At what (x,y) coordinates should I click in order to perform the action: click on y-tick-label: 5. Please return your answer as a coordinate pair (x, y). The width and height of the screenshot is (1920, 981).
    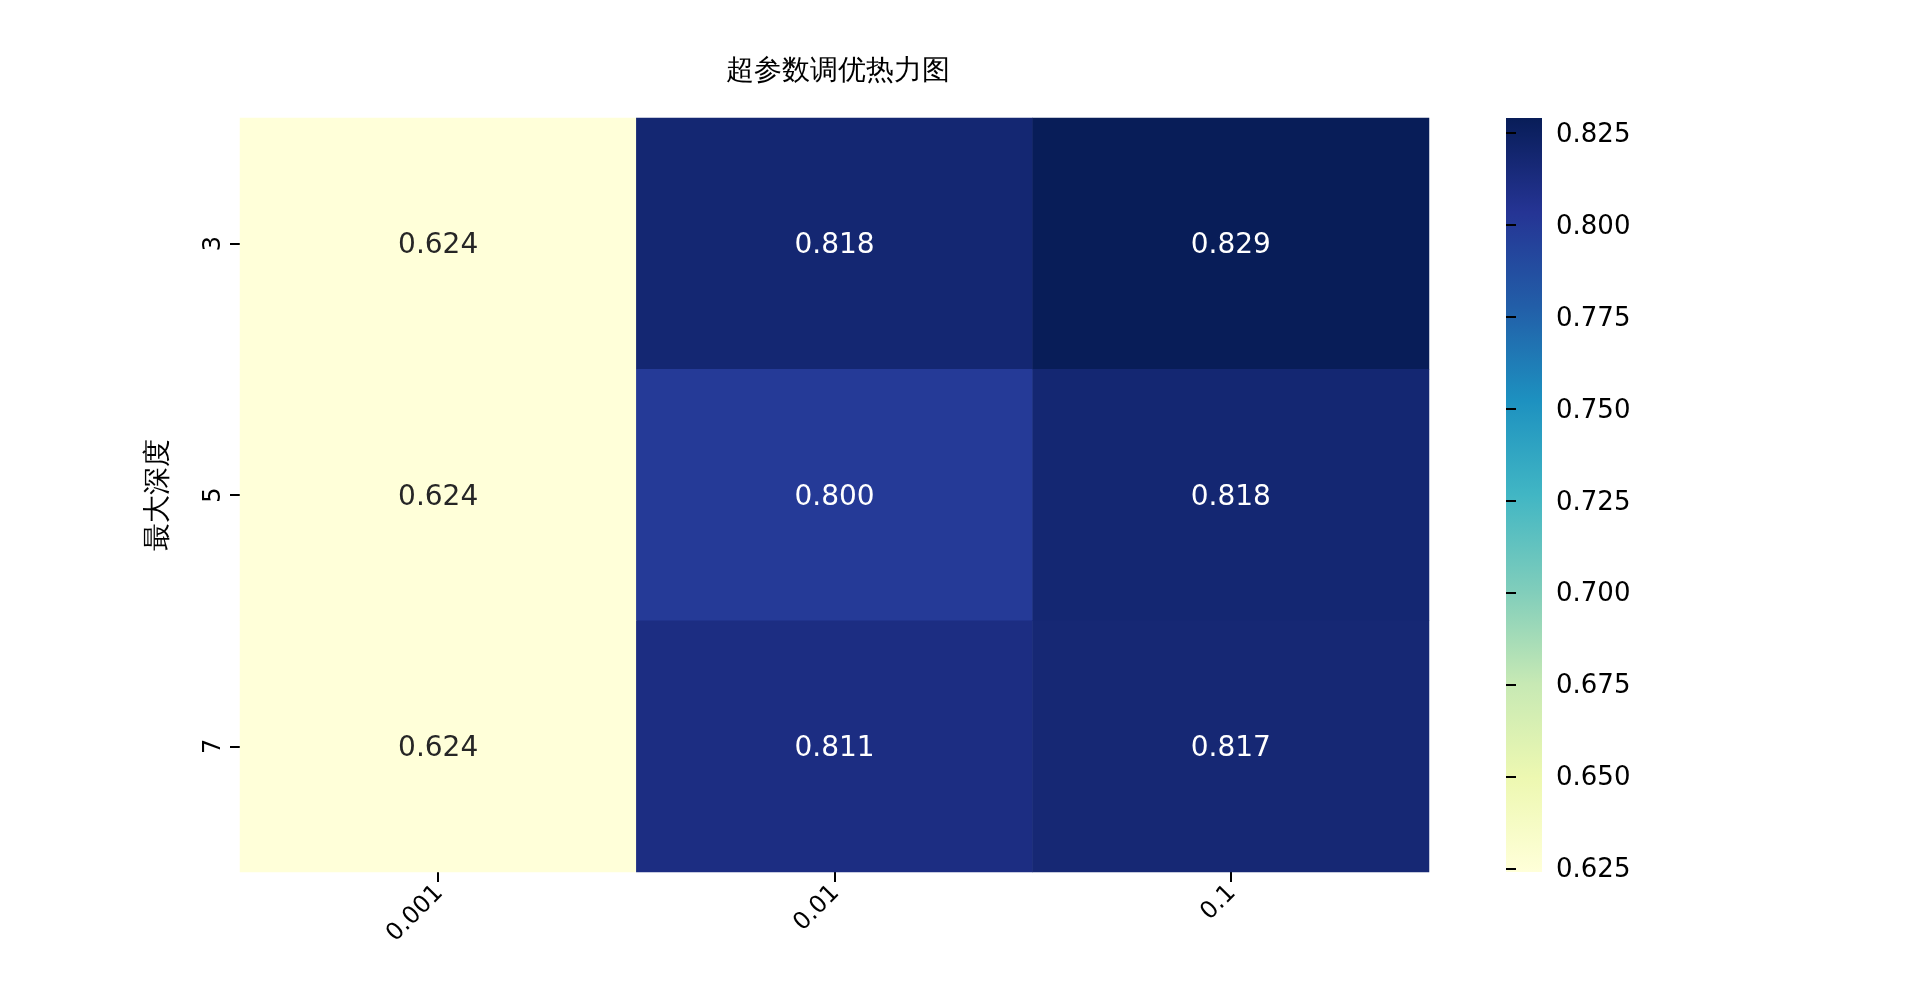
    Looking at the image, I should click on (212, 495).